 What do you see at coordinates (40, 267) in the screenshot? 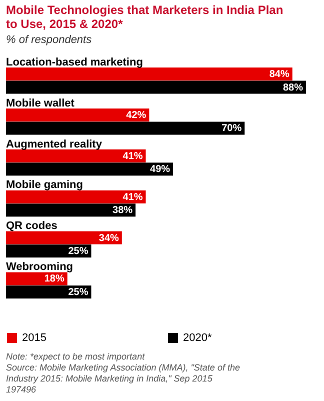
I see `y-tick-label: Webrooming` at bounding box center [40, 267].